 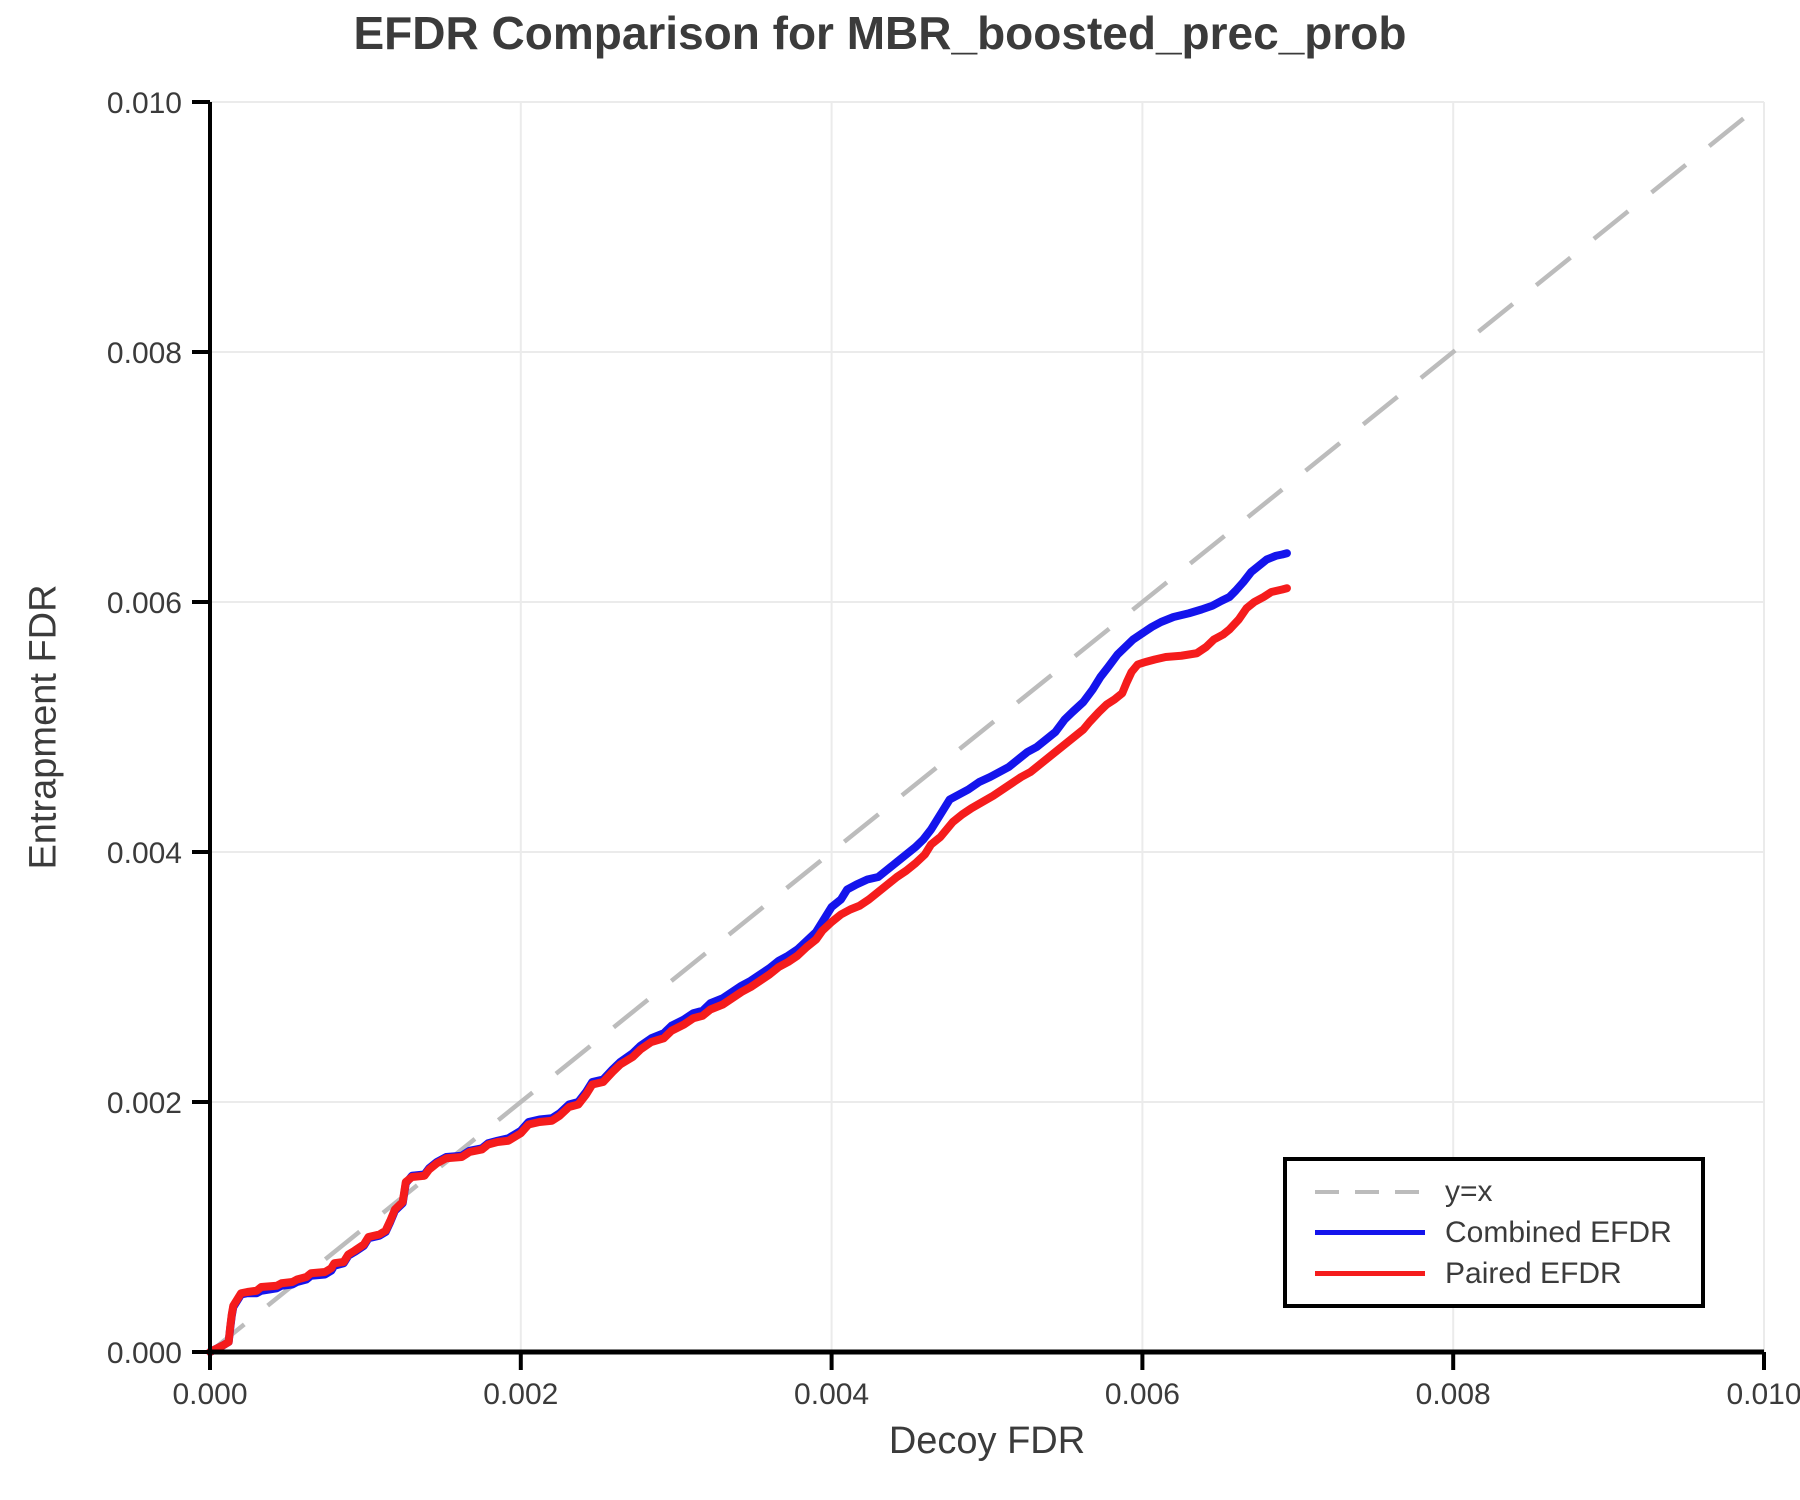 I want to click on x-tick-label: 0.006, so click(x=1142, y=1394).